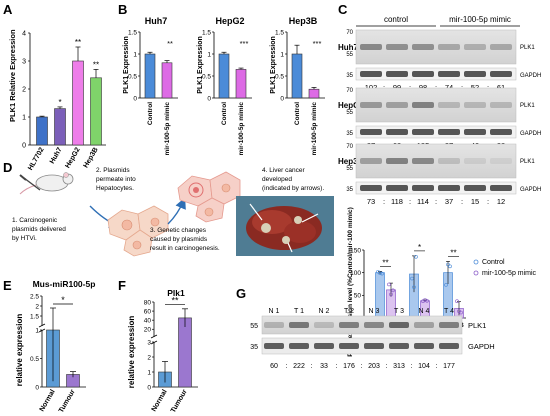 The width and height of the screenshot is (550, 416). What do you see at coordinates (42, 330) in the screenshot?
I see `panel-e-axis-break` at bounding box center [42, 330].